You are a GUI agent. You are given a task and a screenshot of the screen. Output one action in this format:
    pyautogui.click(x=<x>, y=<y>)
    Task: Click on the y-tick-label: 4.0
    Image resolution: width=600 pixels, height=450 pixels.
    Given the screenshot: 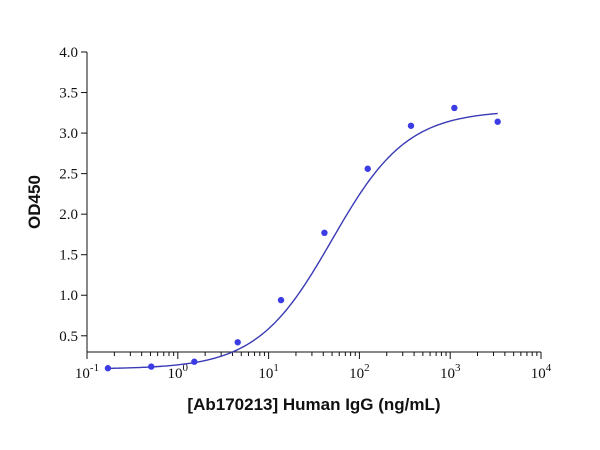 What is the action you would take?
    pyautogui.click(x=68, y=53)
    